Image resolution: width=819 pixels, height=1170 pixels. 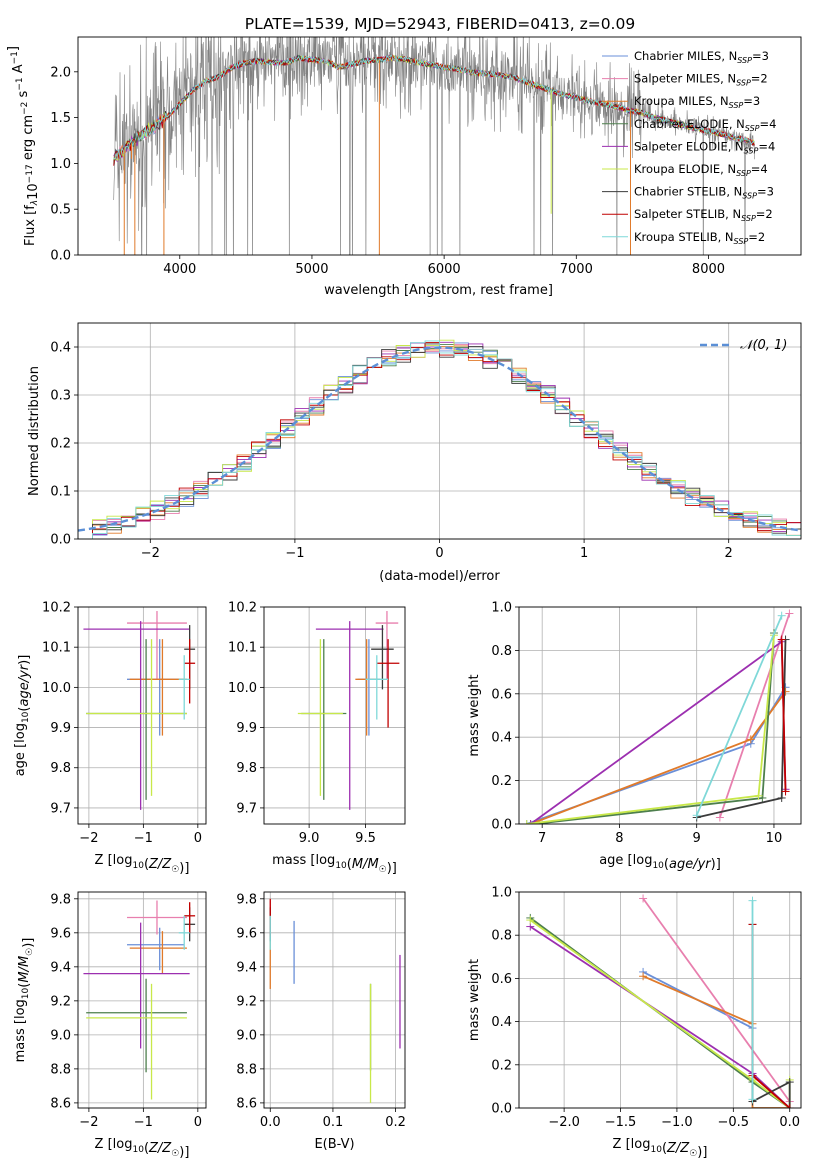 I want to click on legend-label: Kroupa ELODIE, NSSP=4, so click(x=701, y=170).